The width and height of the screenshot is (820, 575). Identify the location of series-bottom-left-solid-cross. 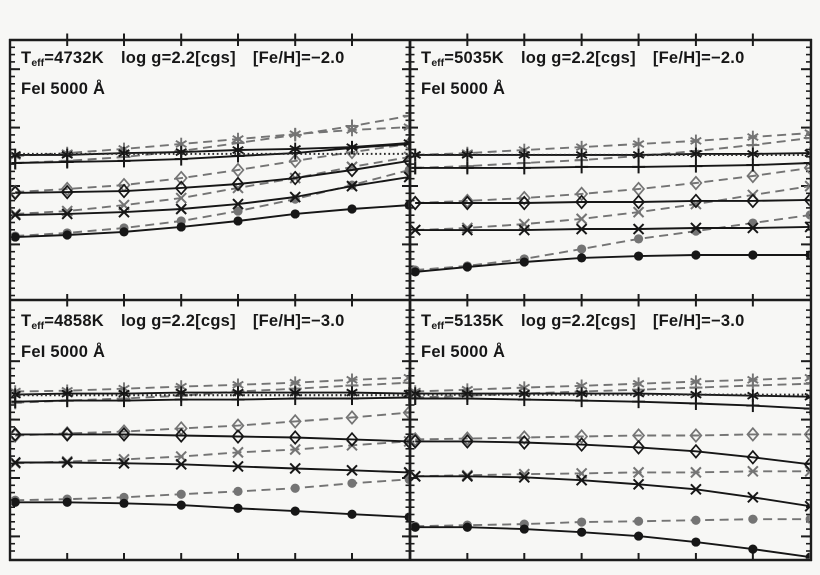
(210, 467).